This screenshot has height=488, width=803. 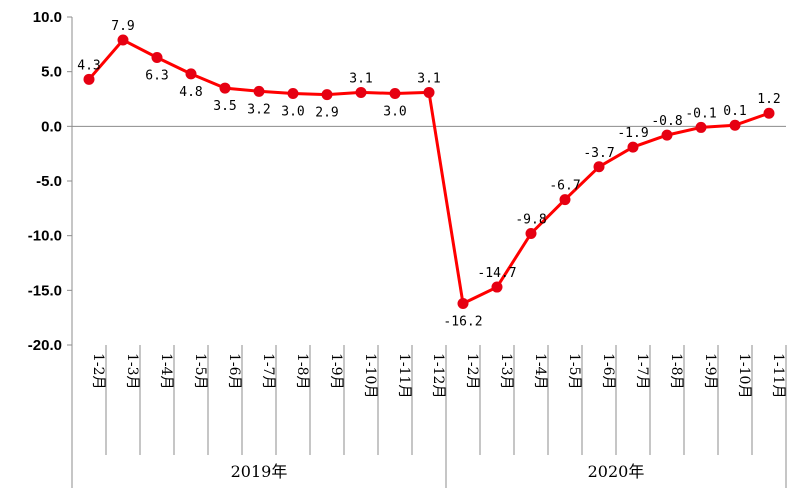 What do you see at coordinates (190, 92) in the screenshot?
I see `data-label: 4.8` at bounding box center [190, 92].